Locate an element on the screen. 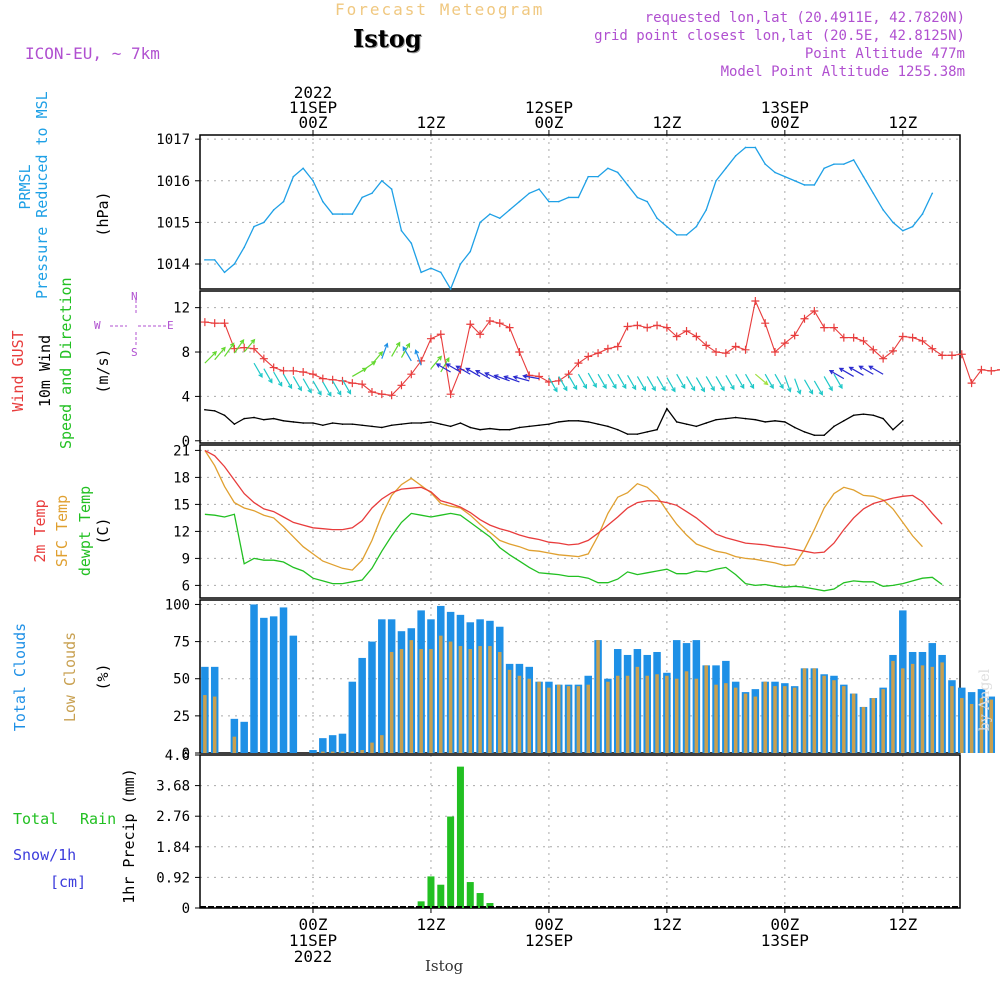  time-label-top: 11SEP is located at coordinates (313, 107).